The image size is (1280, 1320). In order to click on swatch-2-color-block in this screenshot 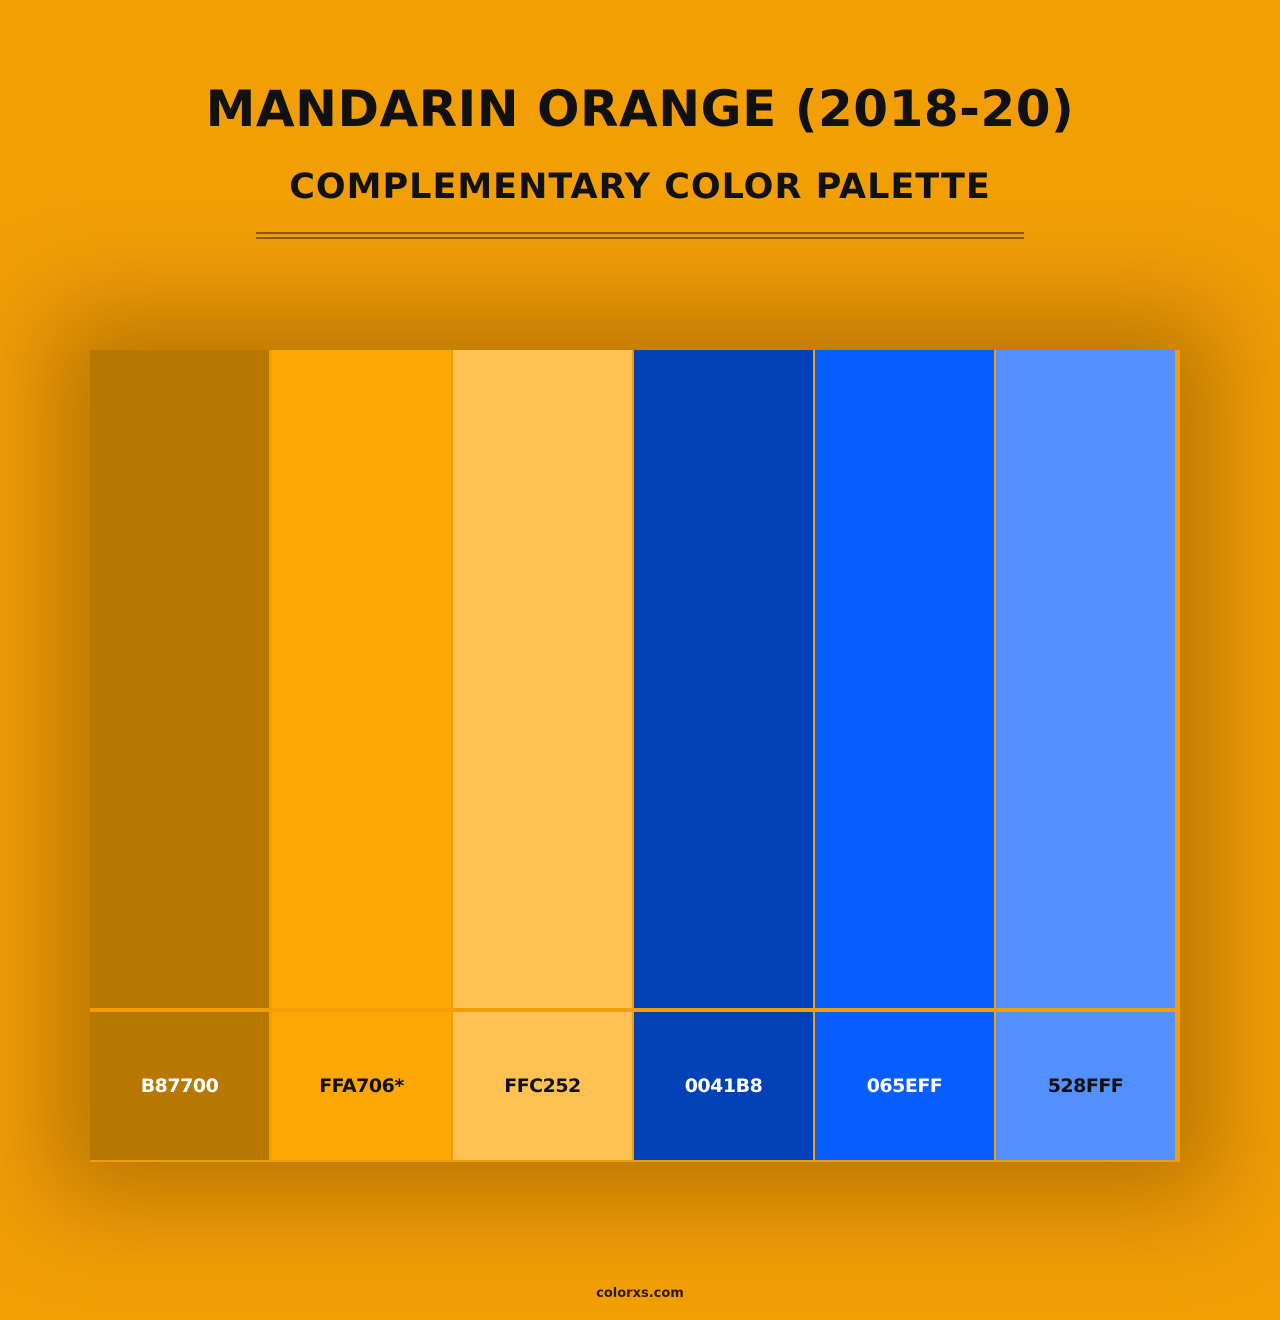, I will do `click(361, 679)`.